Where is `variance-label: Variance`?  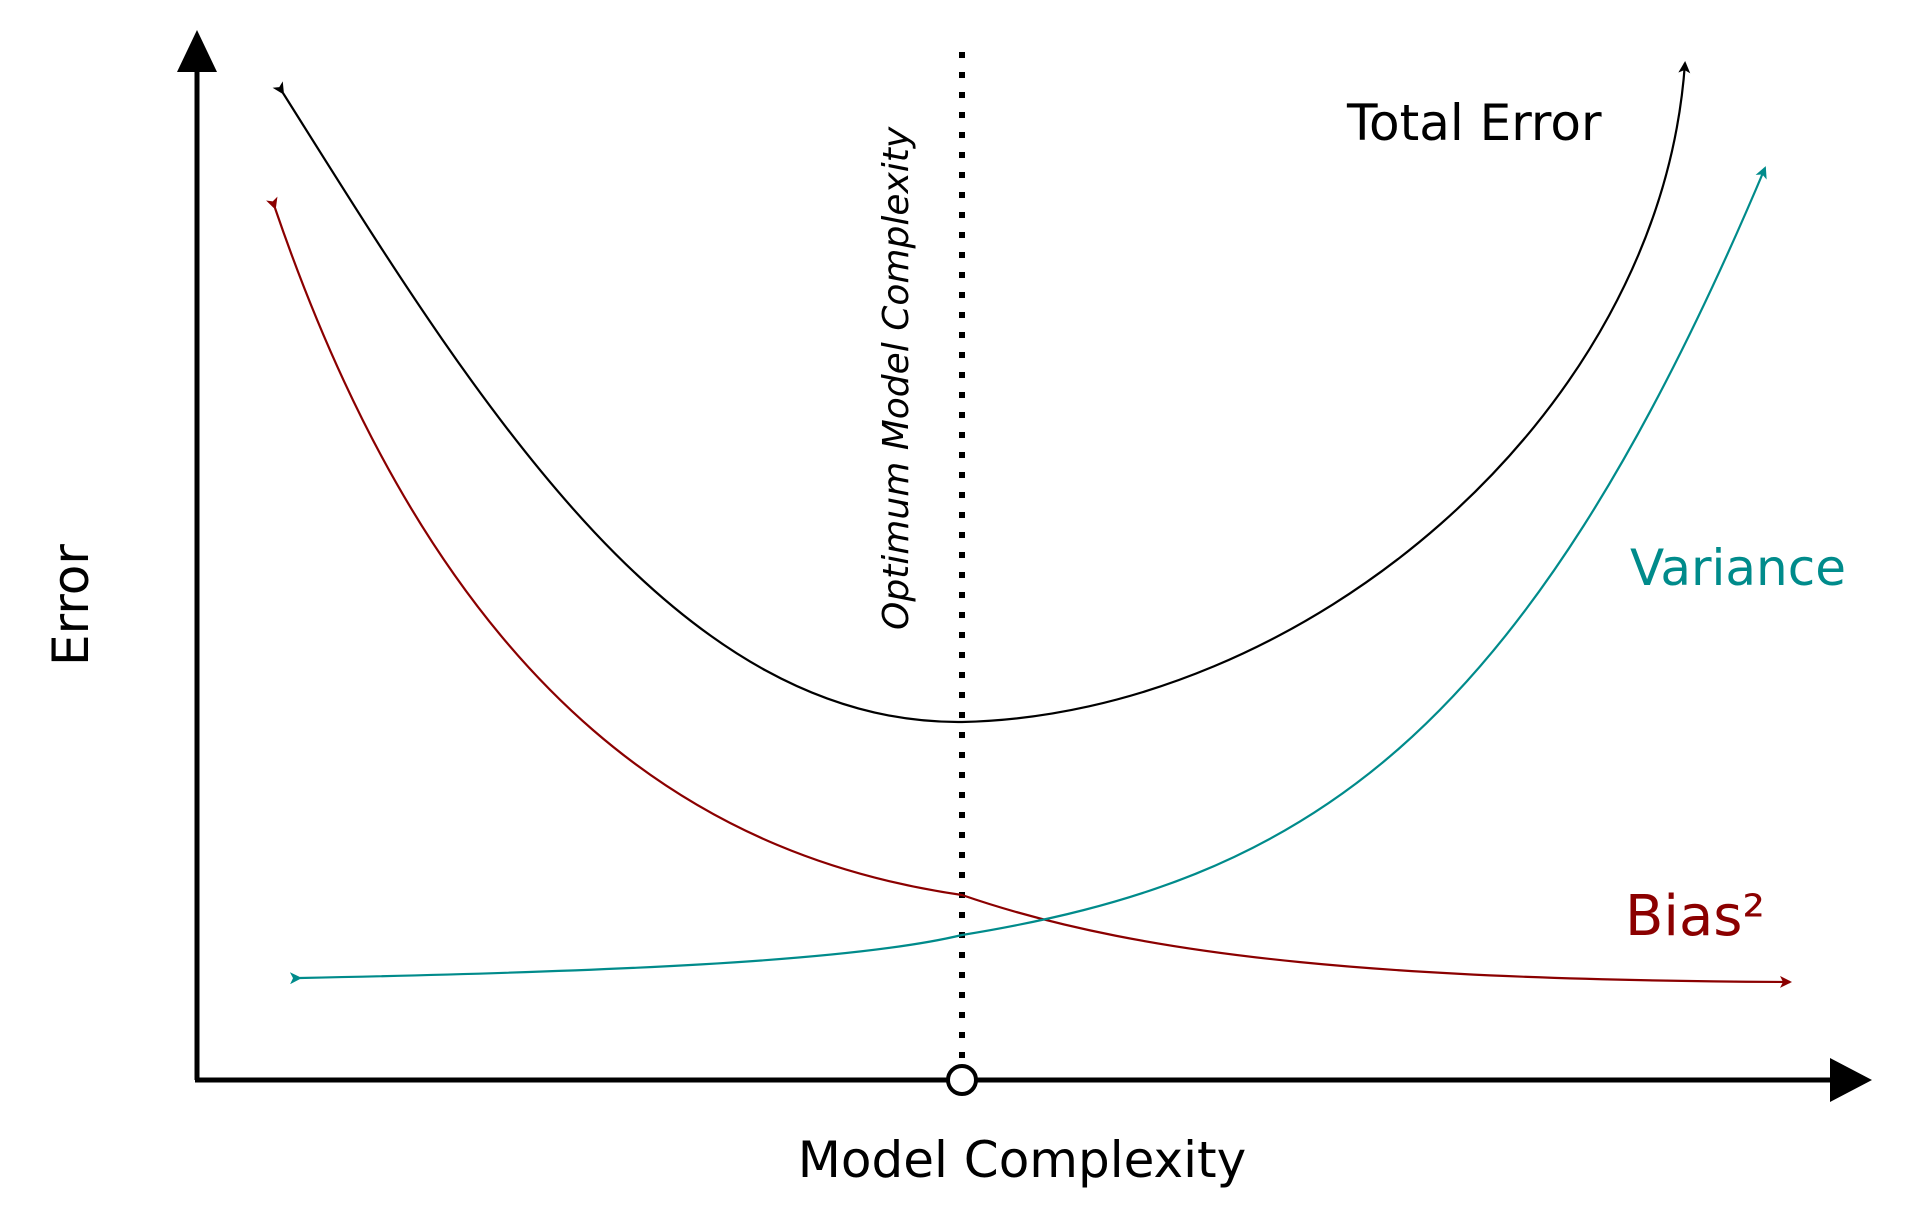 variance-label: Variance is located at coordinates (1738, 568).